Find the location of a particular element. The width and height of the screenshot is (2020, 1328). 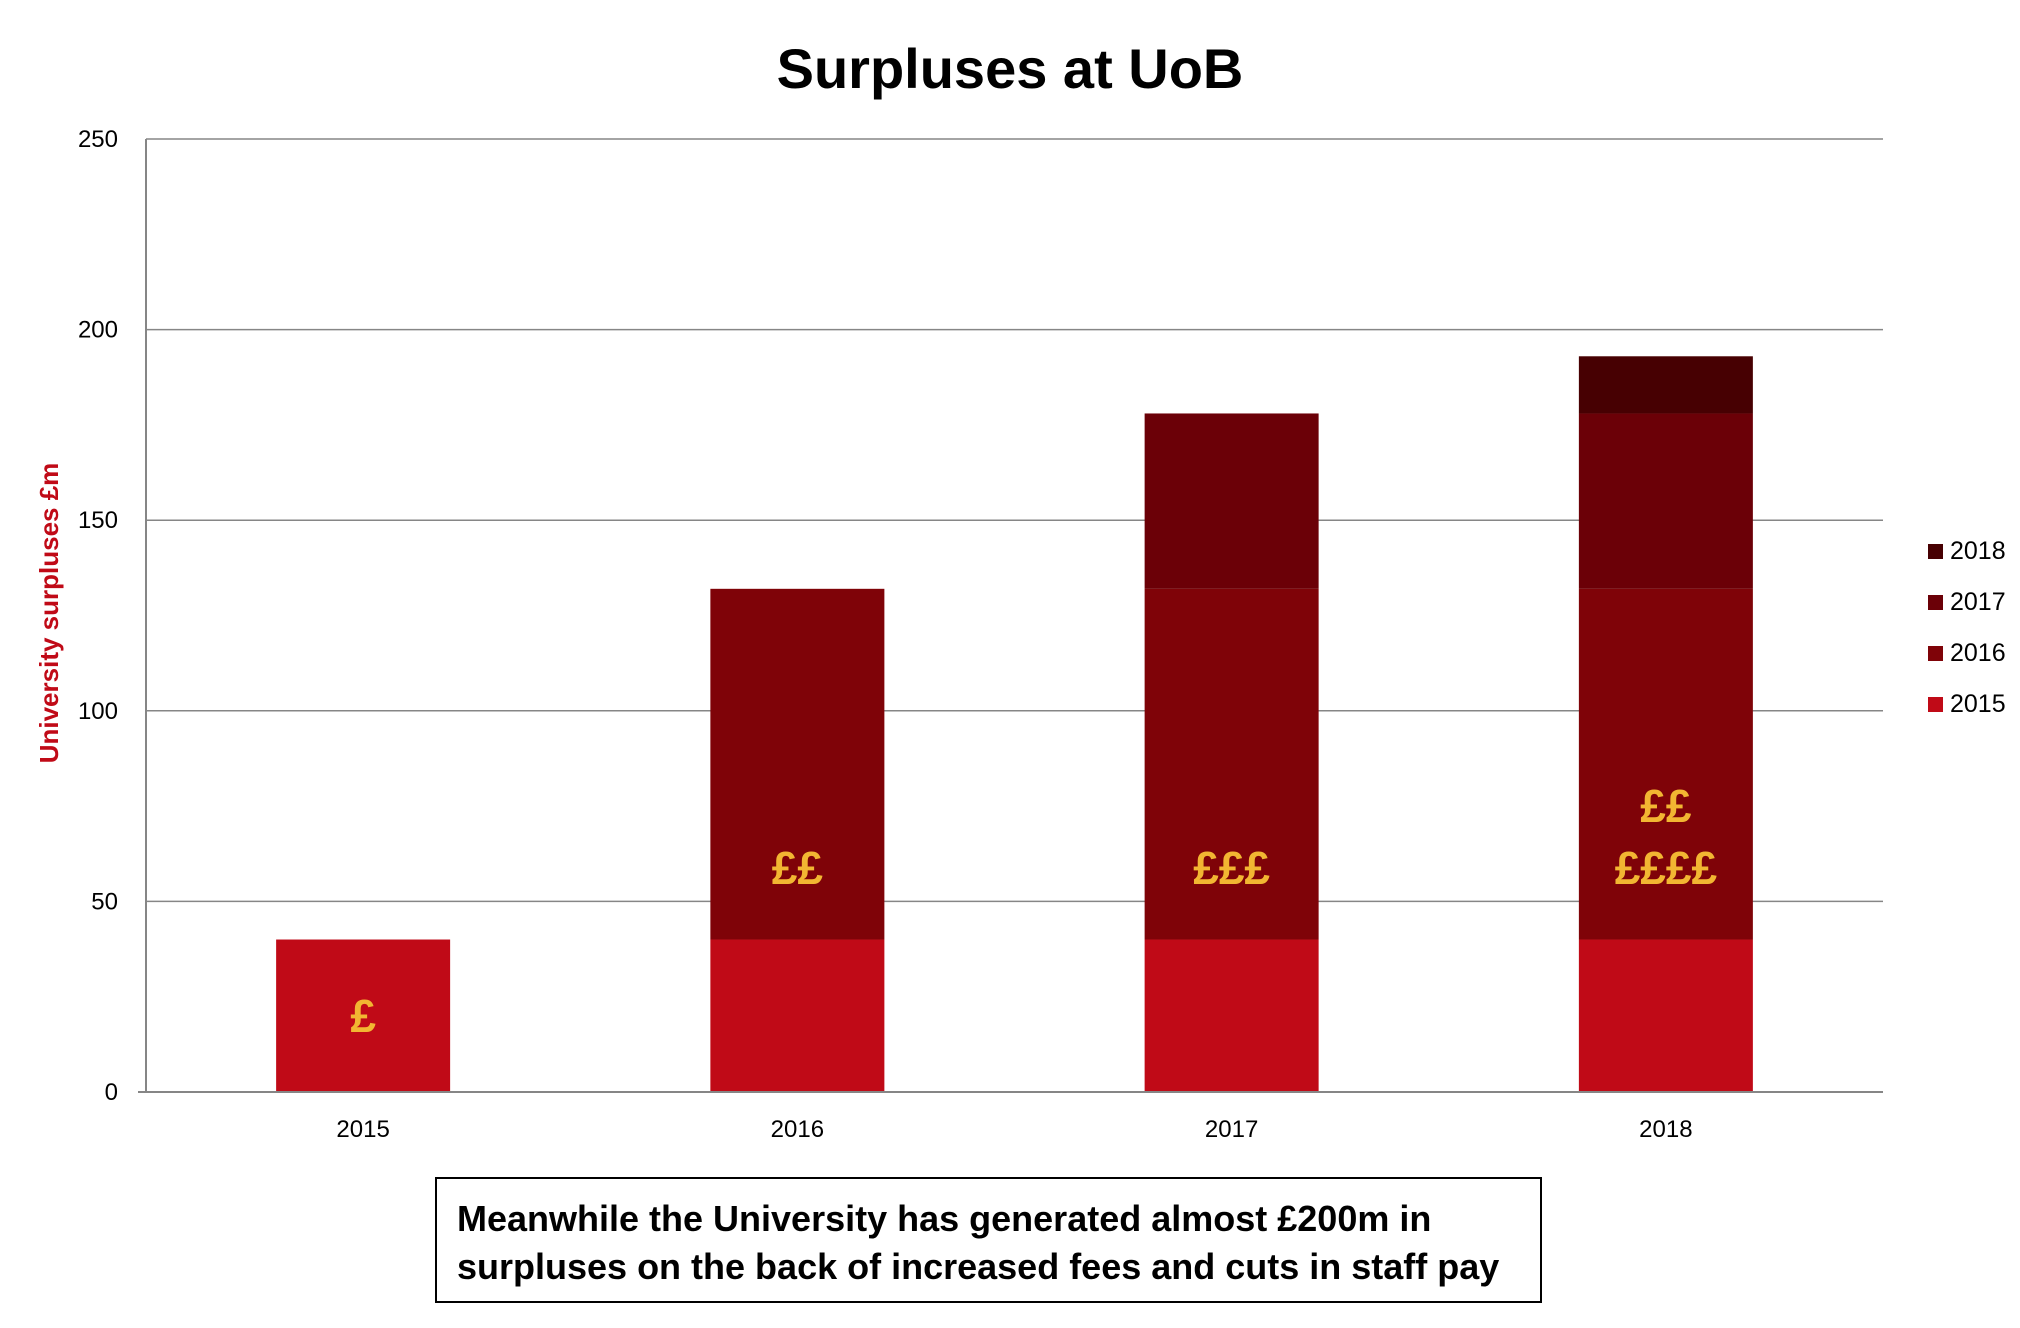

bar-labels: £££ £££££££££ is located at coordinates (1033, 911).